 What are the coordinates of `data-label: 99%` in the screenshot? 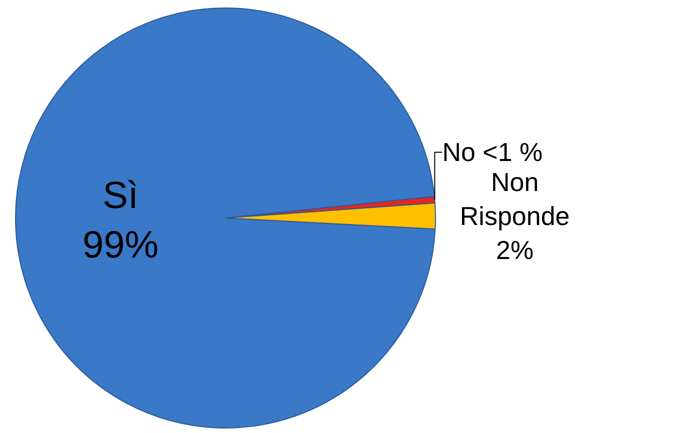 It's located at (120, 245).